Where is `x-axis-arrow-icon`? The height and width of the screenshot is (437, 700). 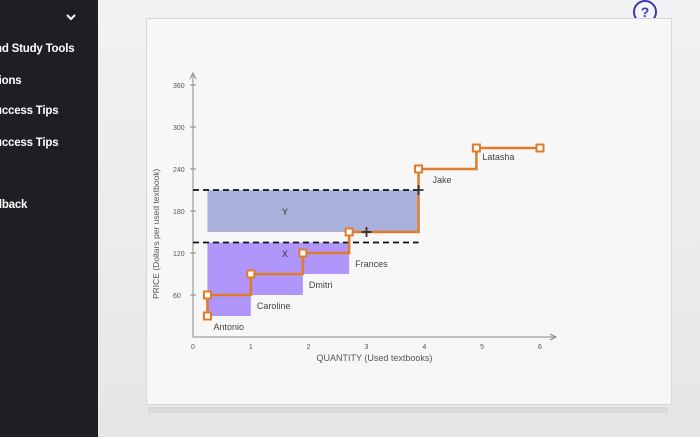 x-axis-arrow-icon is located at coordinates (553, 337).